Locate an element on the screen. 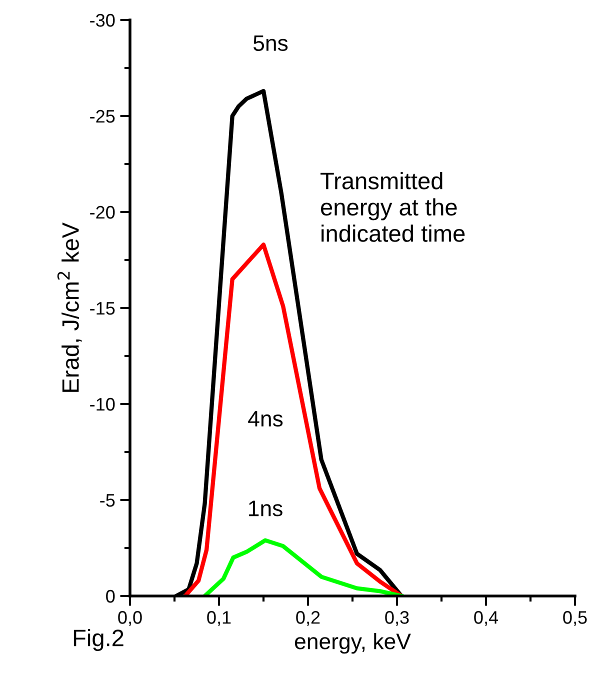 The height and width of the screenshot is (690, 610). series-label: 4ns is located at coordinates (265, 419).